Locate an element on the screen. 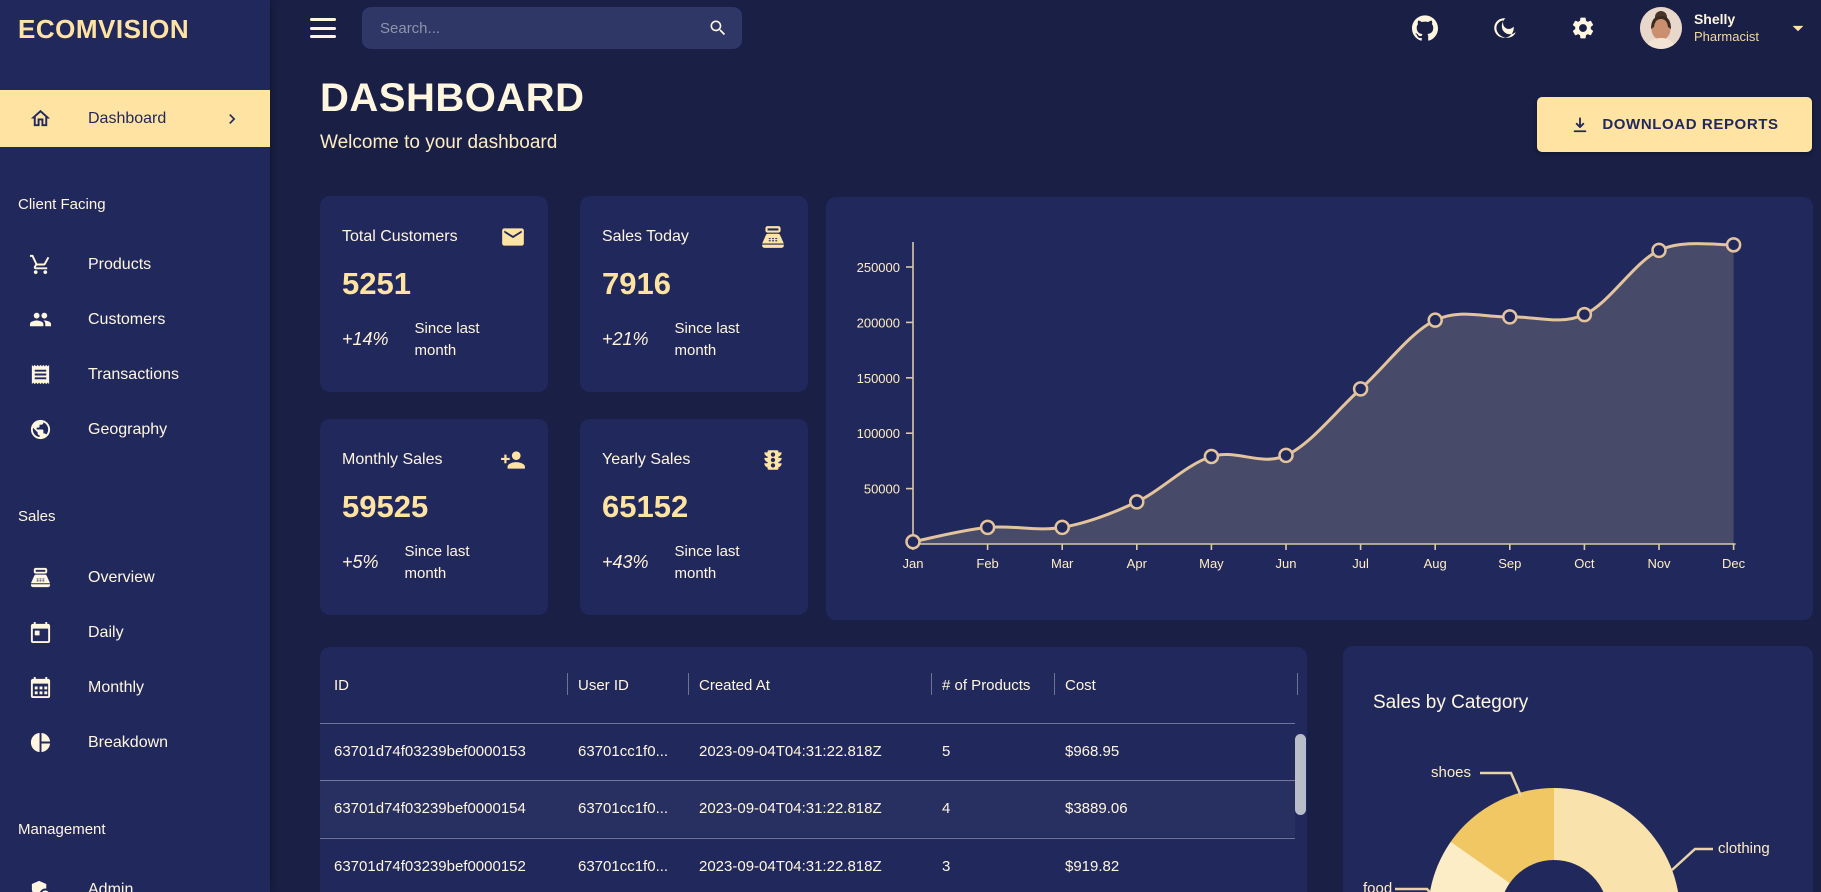 This screenshot has width=1821, height=892. app-logo: ECOMVISION is located at coordinates (104, 29).